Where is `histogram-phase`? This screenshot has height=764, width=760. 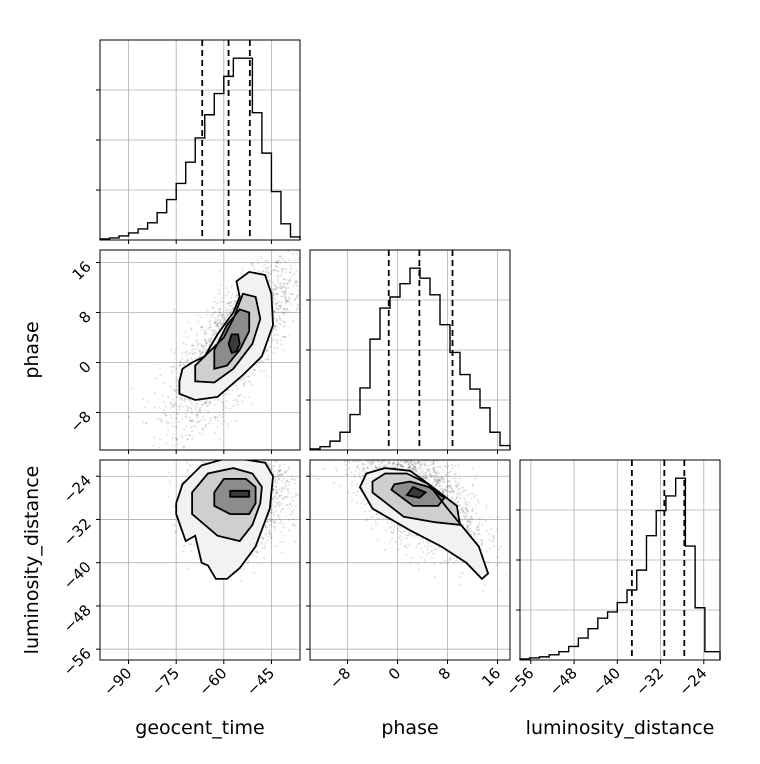
histogram-phase is located at coordinates (410, 359).